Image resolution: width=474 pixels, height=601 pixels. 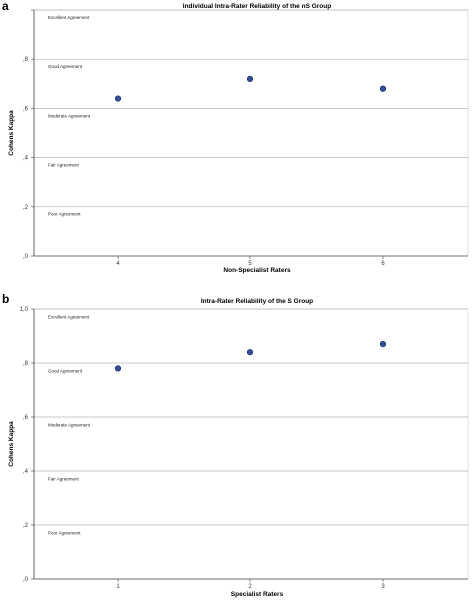 What do you see at coordinates (64, 533) in the screenshot?
I see `panel-b-band-label: Poor Agreement` at bounding box center [64, 533].